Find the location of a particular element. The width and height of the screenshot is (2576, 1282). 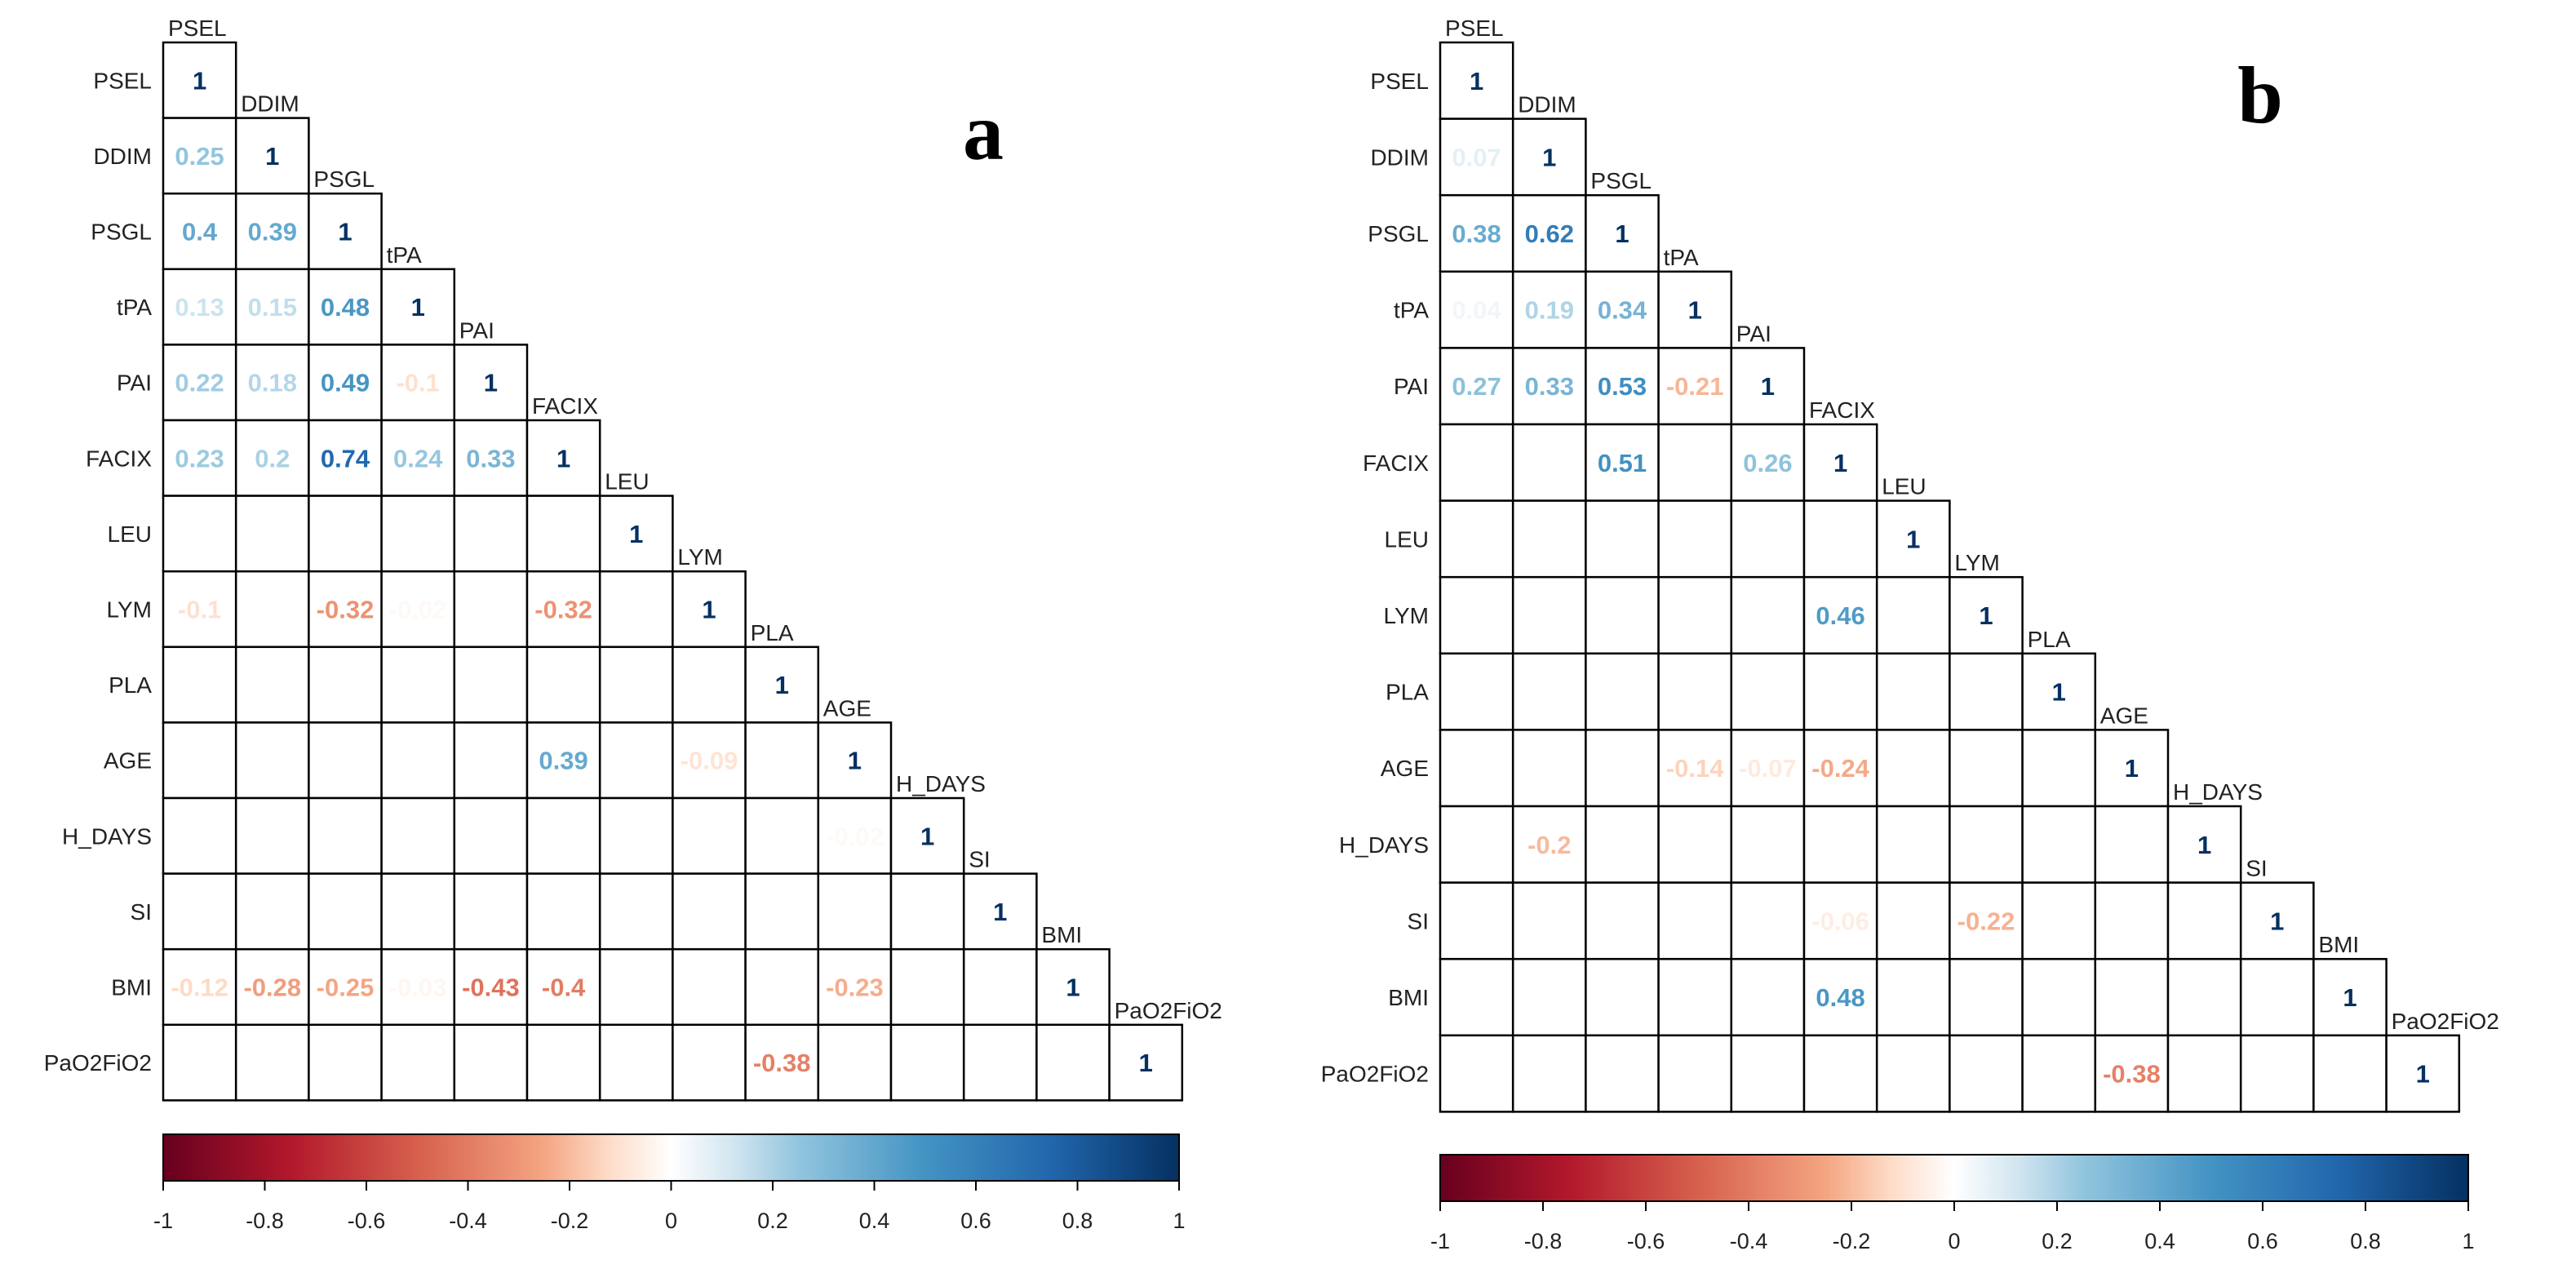

correlation-value: 0.49 is located at coordinates (345, 383).